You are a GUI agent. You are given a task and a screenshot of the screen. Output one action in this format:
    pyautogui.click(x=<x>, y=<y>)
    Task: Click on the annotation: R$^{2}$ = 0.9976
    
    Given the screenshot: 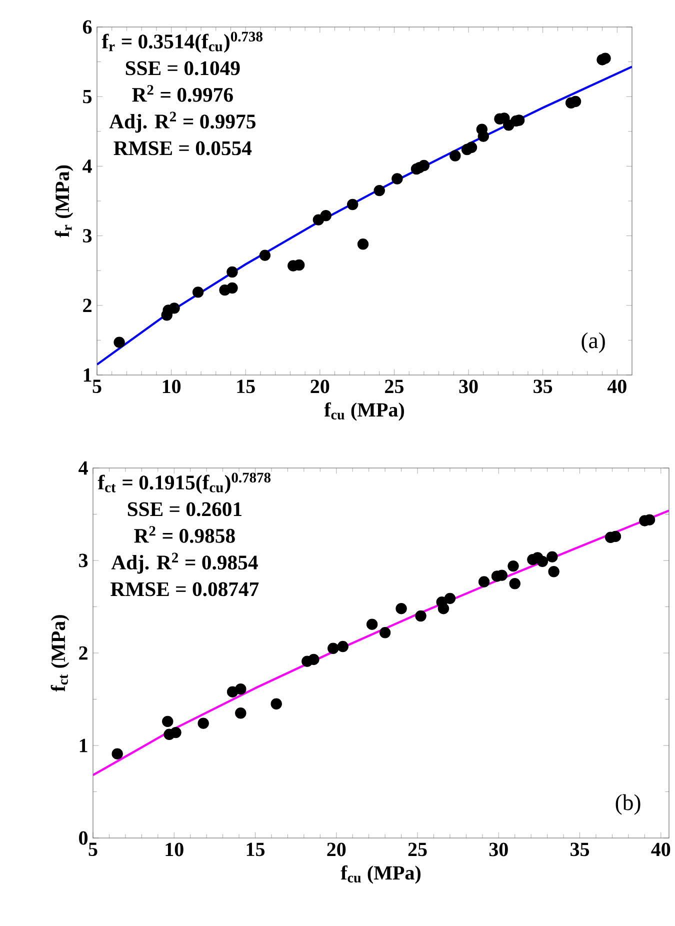 What is the action you would take?
    pyautogui.click(x=182, y=93)
    